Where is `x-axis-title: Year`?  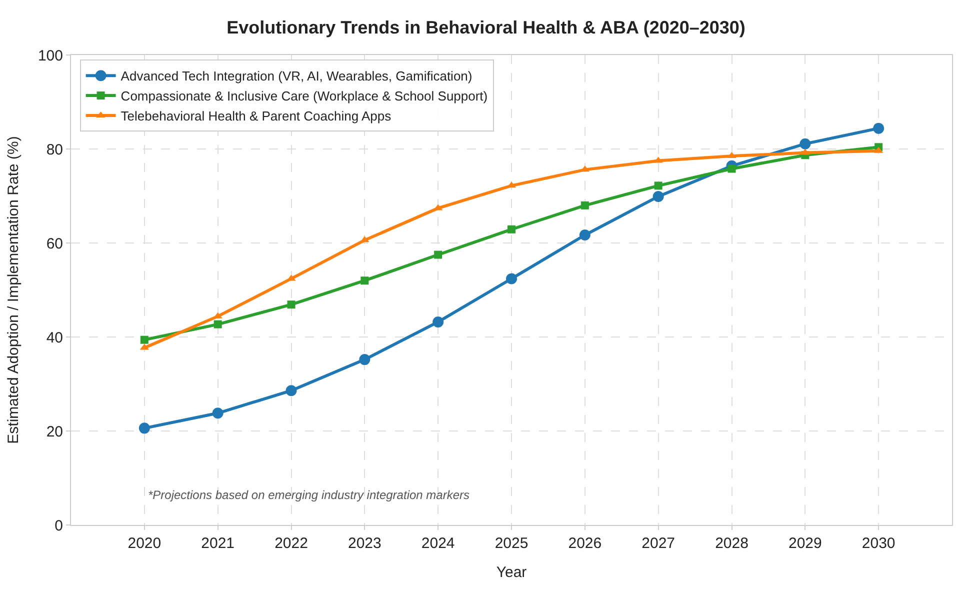
x-axis-title: Year is located at coordinates (511, 572).